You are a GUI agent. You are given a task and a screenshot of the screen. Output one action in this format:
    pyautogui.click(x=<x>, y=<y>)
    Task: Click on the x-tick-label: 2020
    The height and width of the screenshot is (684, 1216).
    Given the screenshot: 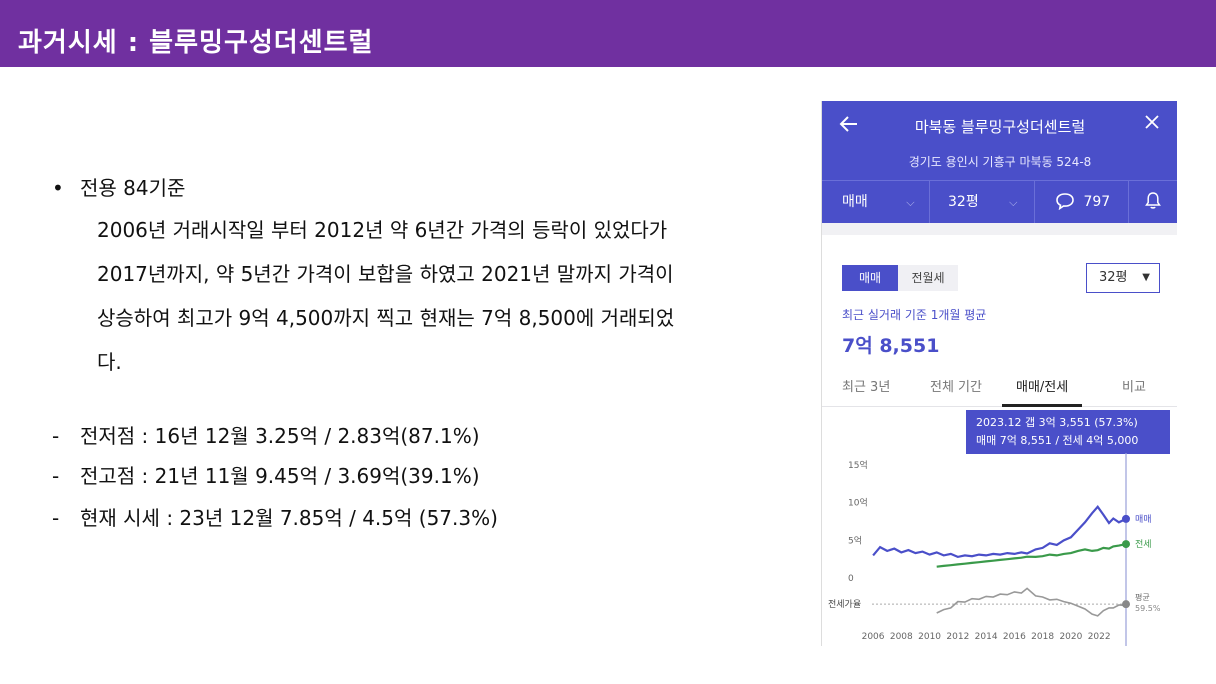 What is the action you would take?
    pyautogui.click(x=1070, y=637)
    